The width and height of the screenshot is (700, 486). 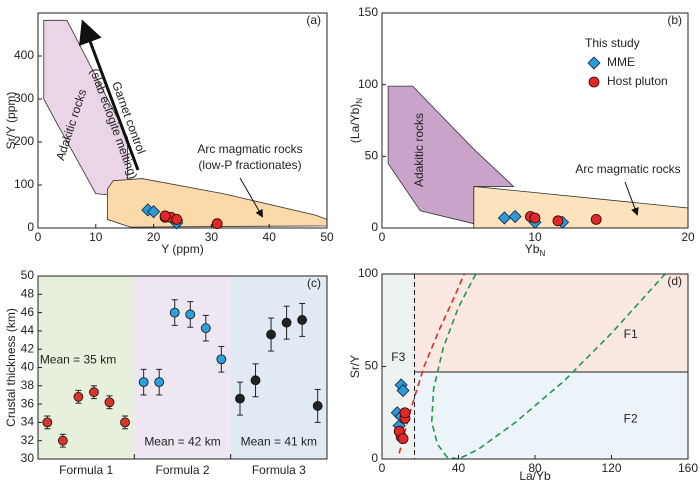 What do you see at coordinates (313, 20) in the screenshot?
I see `panel-label: (a)` at bounding box center [313, 20].